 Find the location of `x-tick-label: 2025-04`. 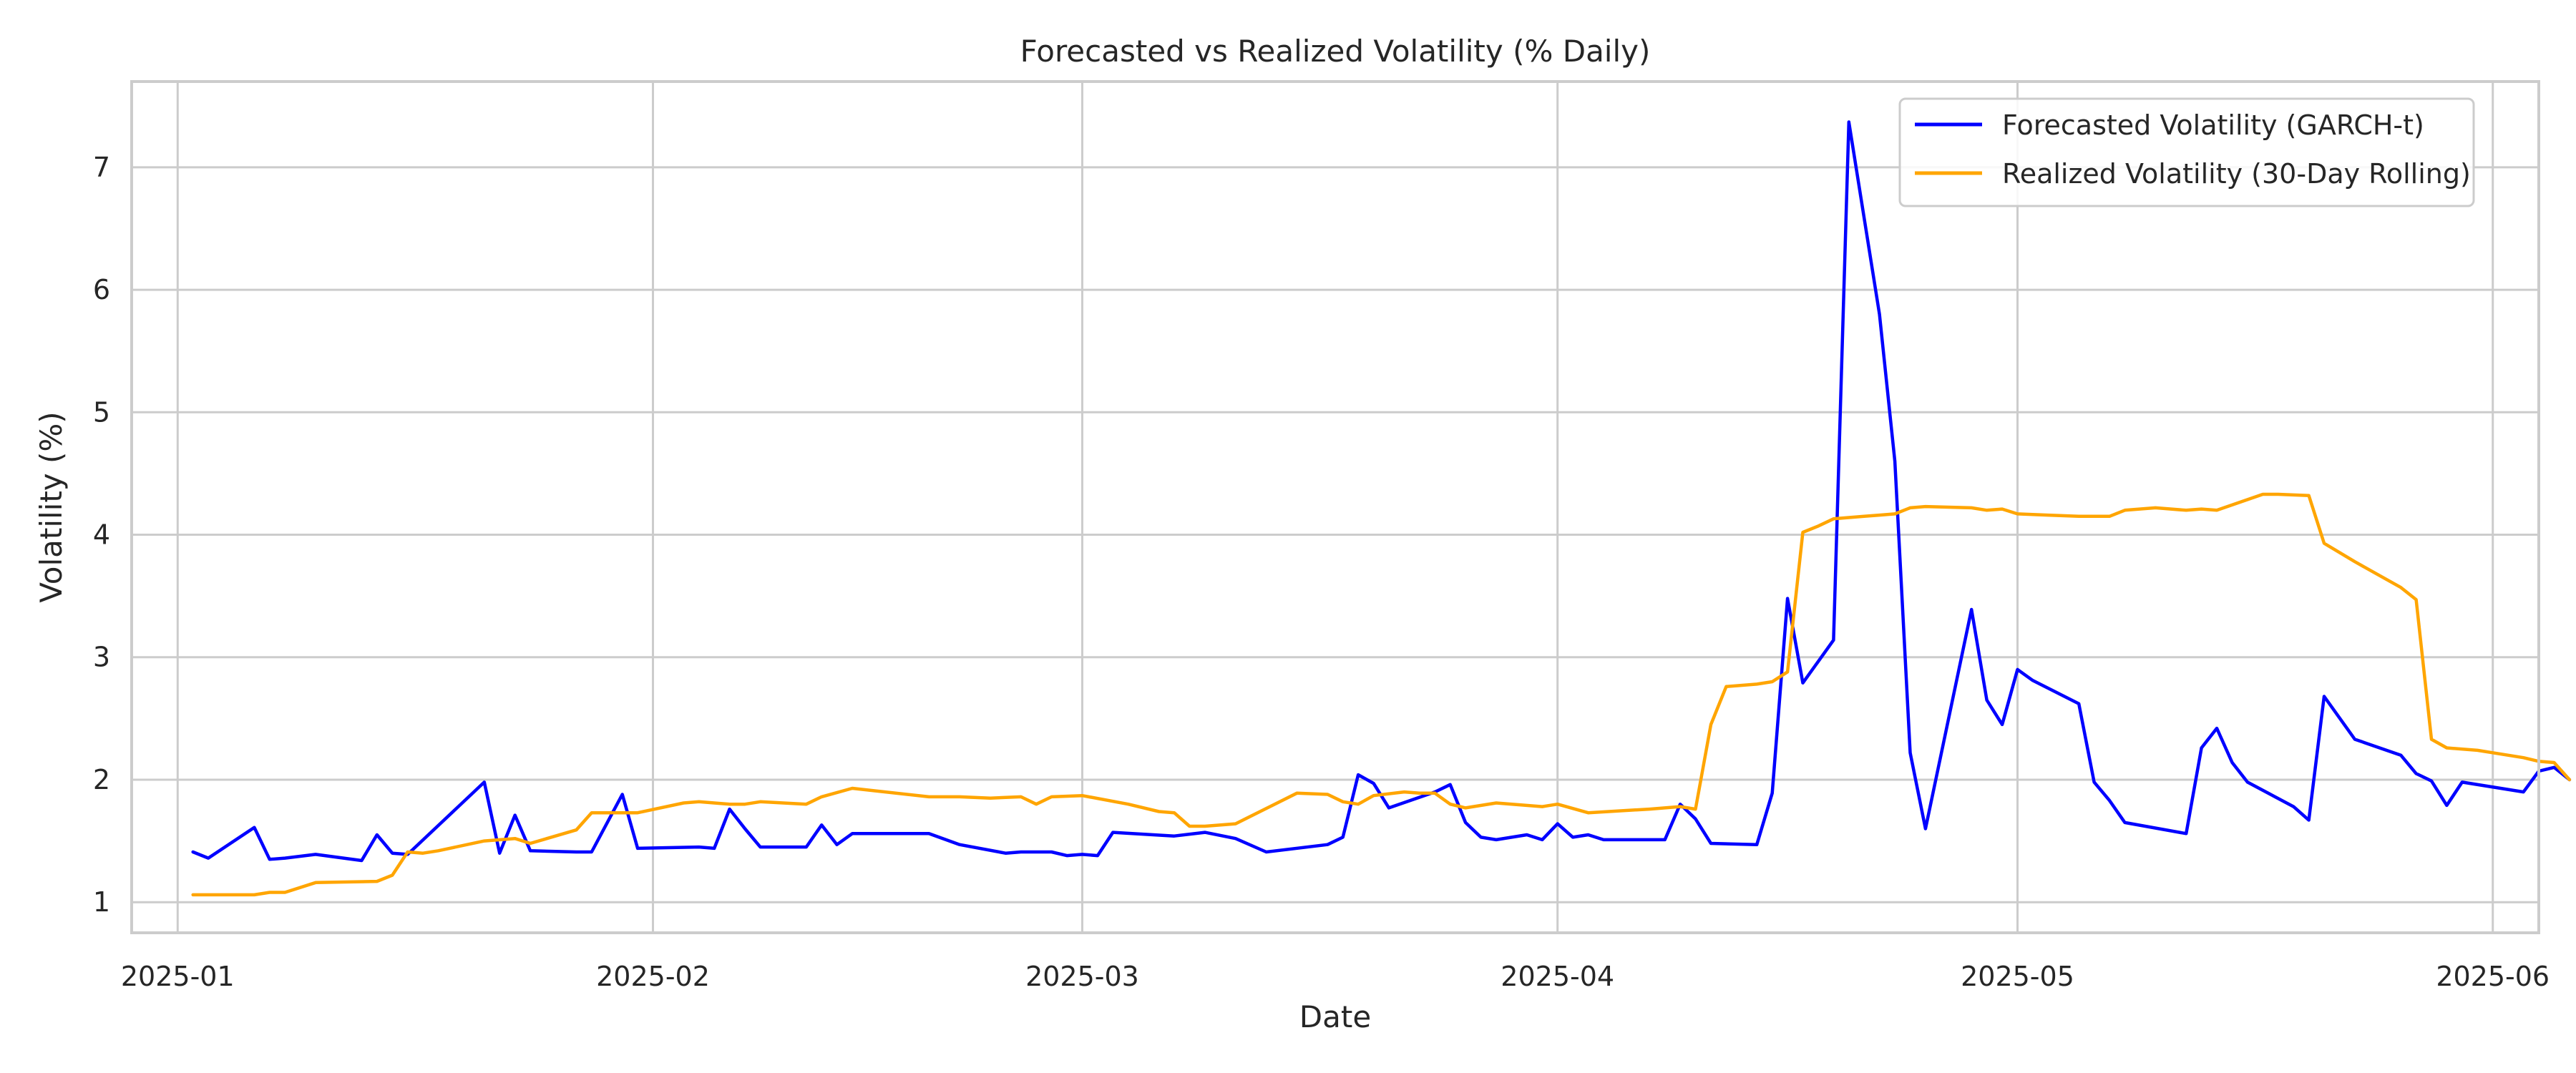

x-tick-label: 2025-04 is located at coordinates (1557, 976).